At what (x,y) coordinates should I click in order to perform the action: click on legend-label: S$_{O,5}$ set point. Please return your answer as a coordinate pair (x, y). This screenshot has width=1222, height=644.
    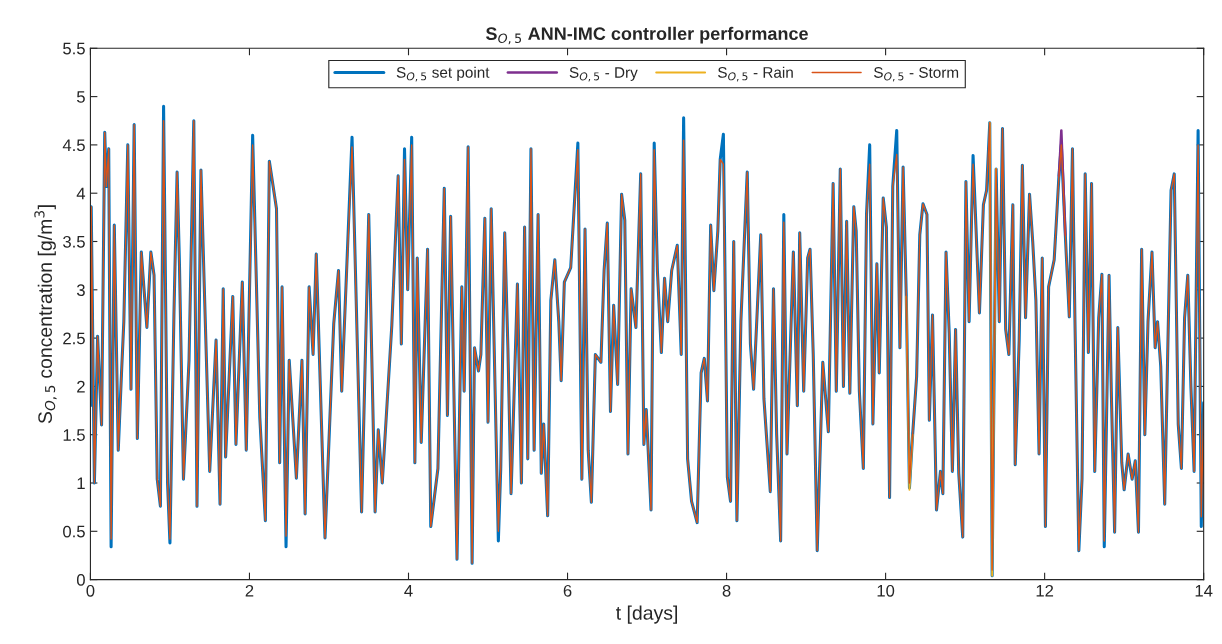
    Looking at the image, I should click on (443, 74).